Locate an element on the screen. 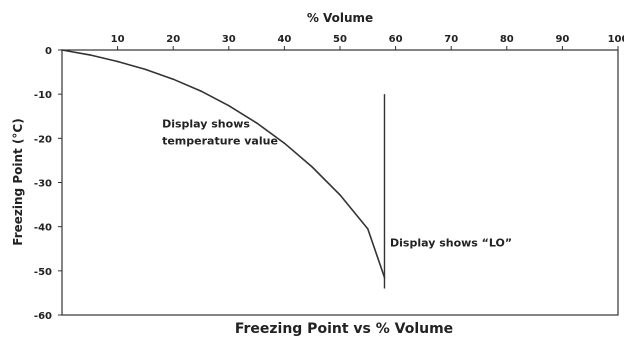  x-tick-label: 90 is located at coordinates (562, 39).